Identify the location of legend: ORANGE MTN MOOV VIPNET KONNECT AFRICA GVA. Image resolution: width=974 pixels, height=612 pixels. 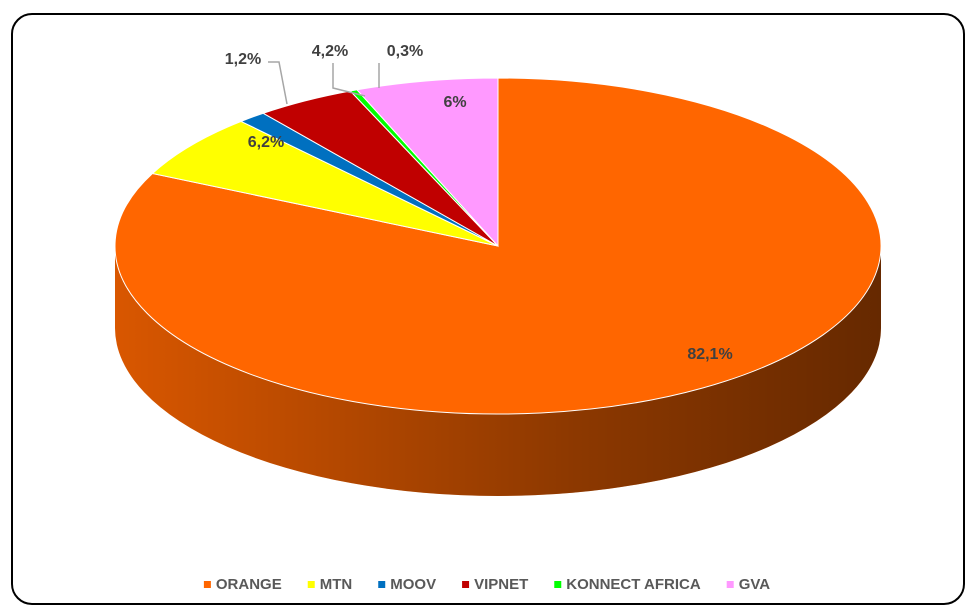
(487, 584).